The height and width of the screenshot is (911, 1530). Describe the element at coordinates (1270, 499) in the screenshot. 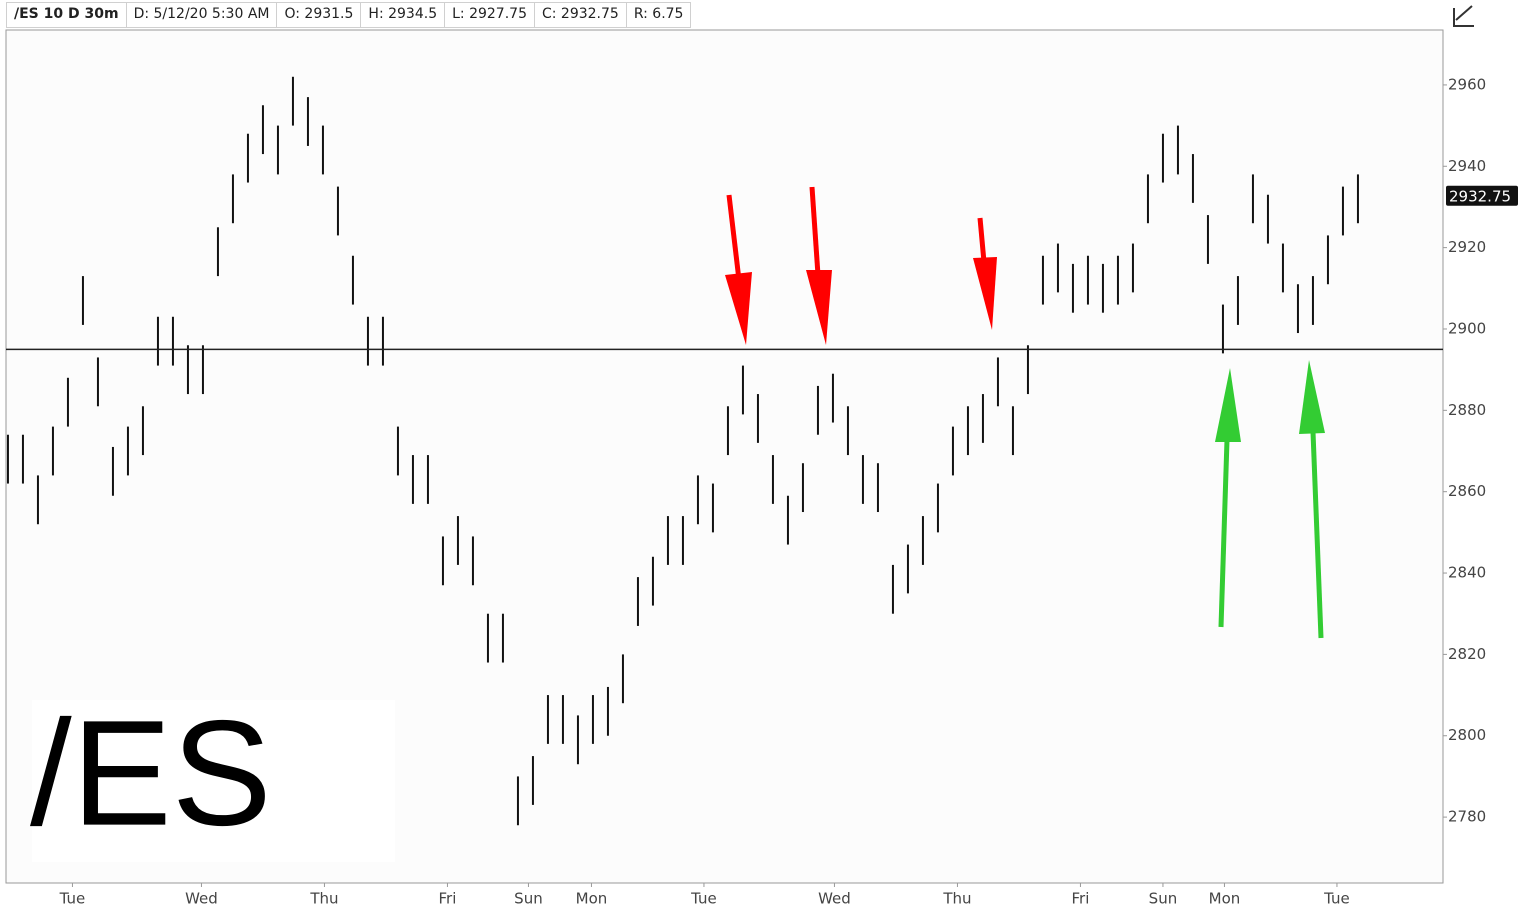

I see `green-arrows` at that location.